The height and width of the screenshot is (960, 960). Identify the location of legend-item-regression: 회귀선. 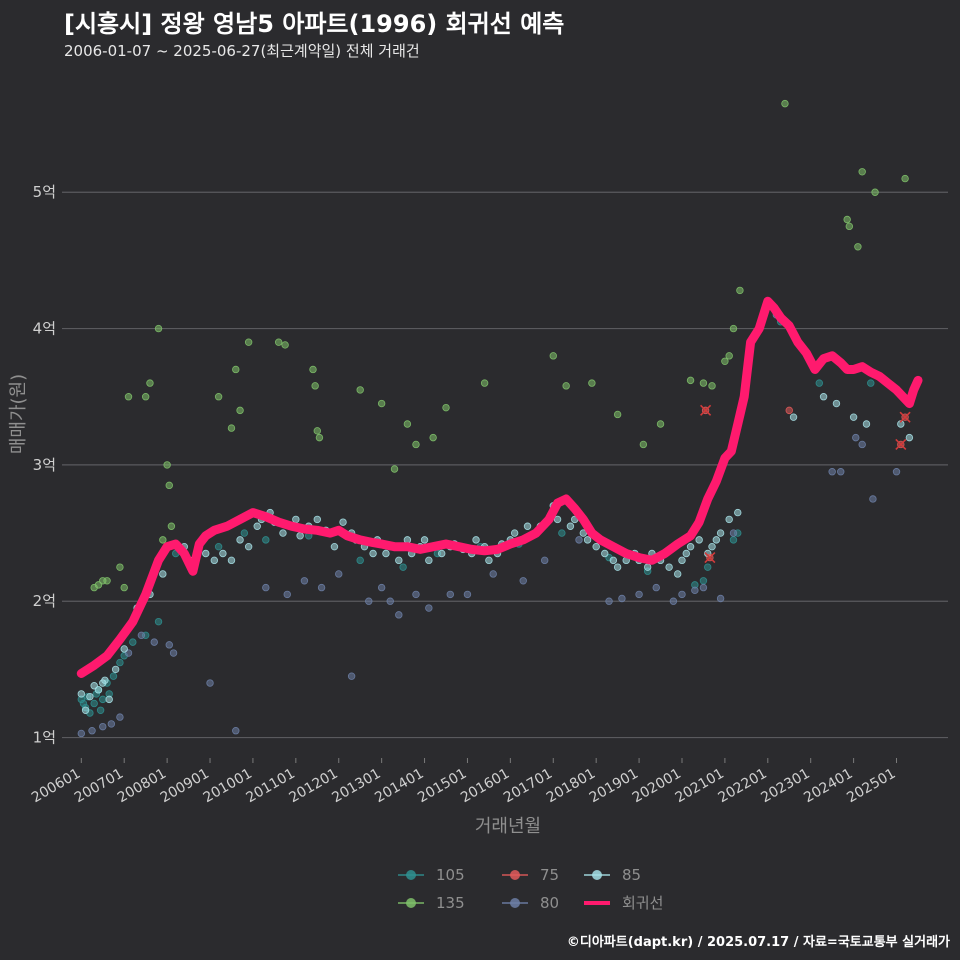
(632, 902).